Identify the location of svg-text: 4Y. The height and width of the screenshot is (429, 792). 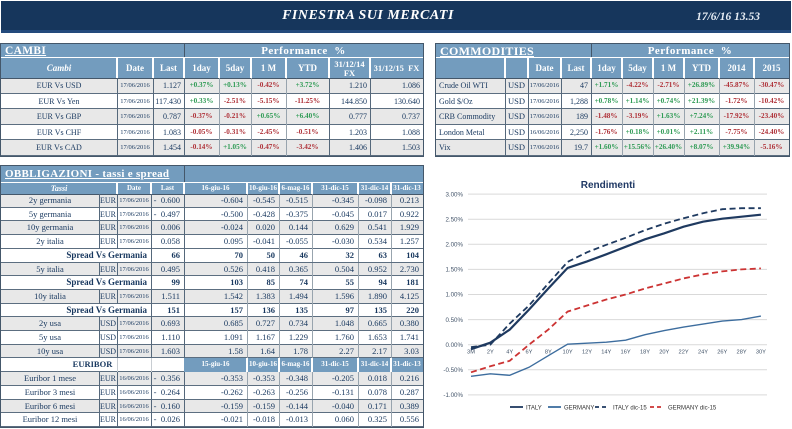
(509, 353).